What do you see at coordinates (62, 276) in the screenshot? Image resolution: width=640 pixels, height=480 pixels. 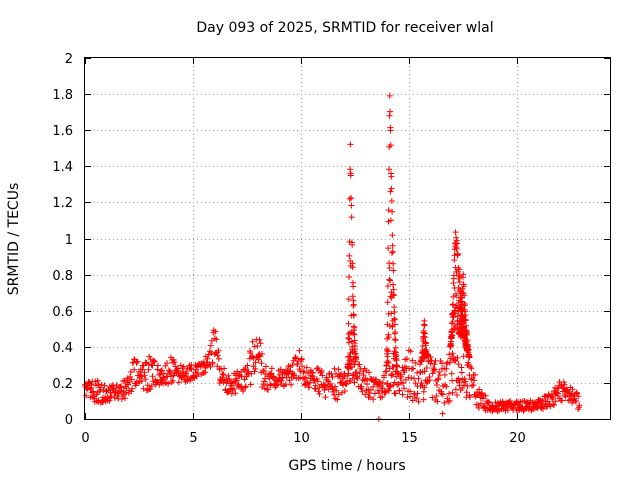 I see `y-tick-label: 0.8` at bounding box center [62, 276].